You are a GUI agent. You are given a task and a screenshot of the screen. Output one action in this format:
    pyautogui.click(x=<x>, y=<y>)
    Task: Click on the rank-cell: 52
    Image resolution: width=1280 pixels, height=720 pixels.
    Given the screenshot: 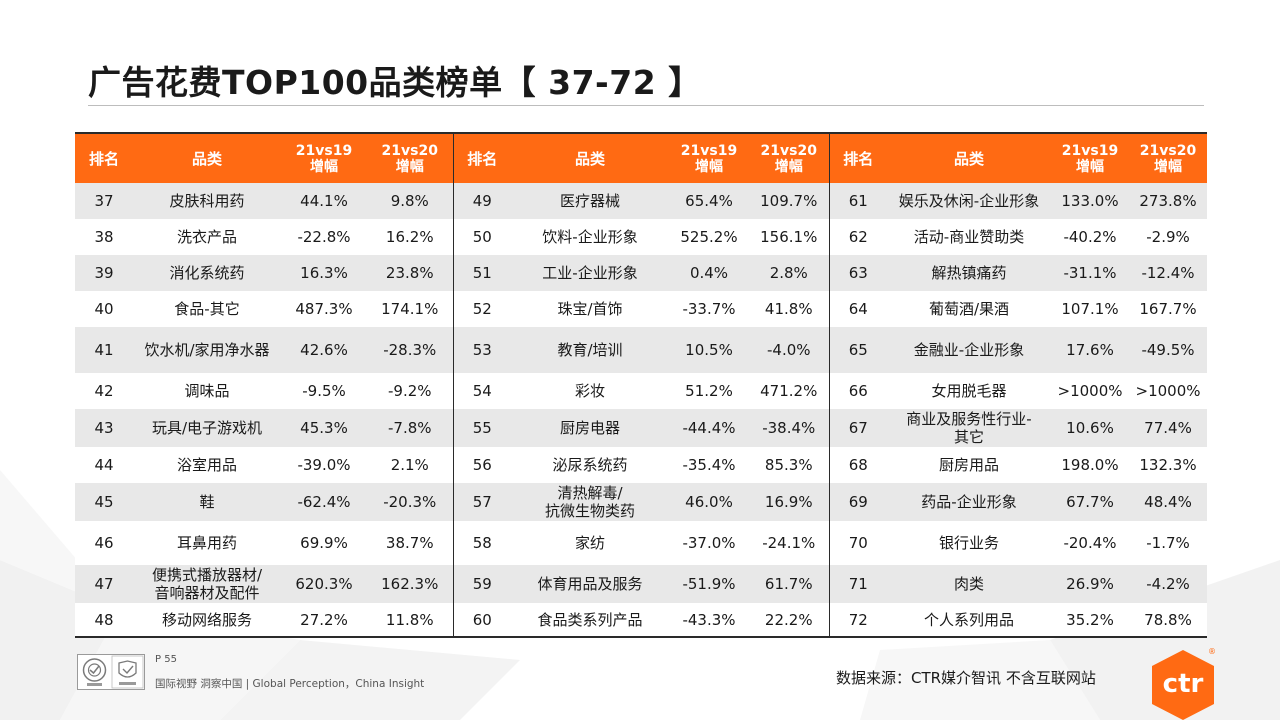 What is the action you would take?
    pyautogui.click(x=481, y=309)
    